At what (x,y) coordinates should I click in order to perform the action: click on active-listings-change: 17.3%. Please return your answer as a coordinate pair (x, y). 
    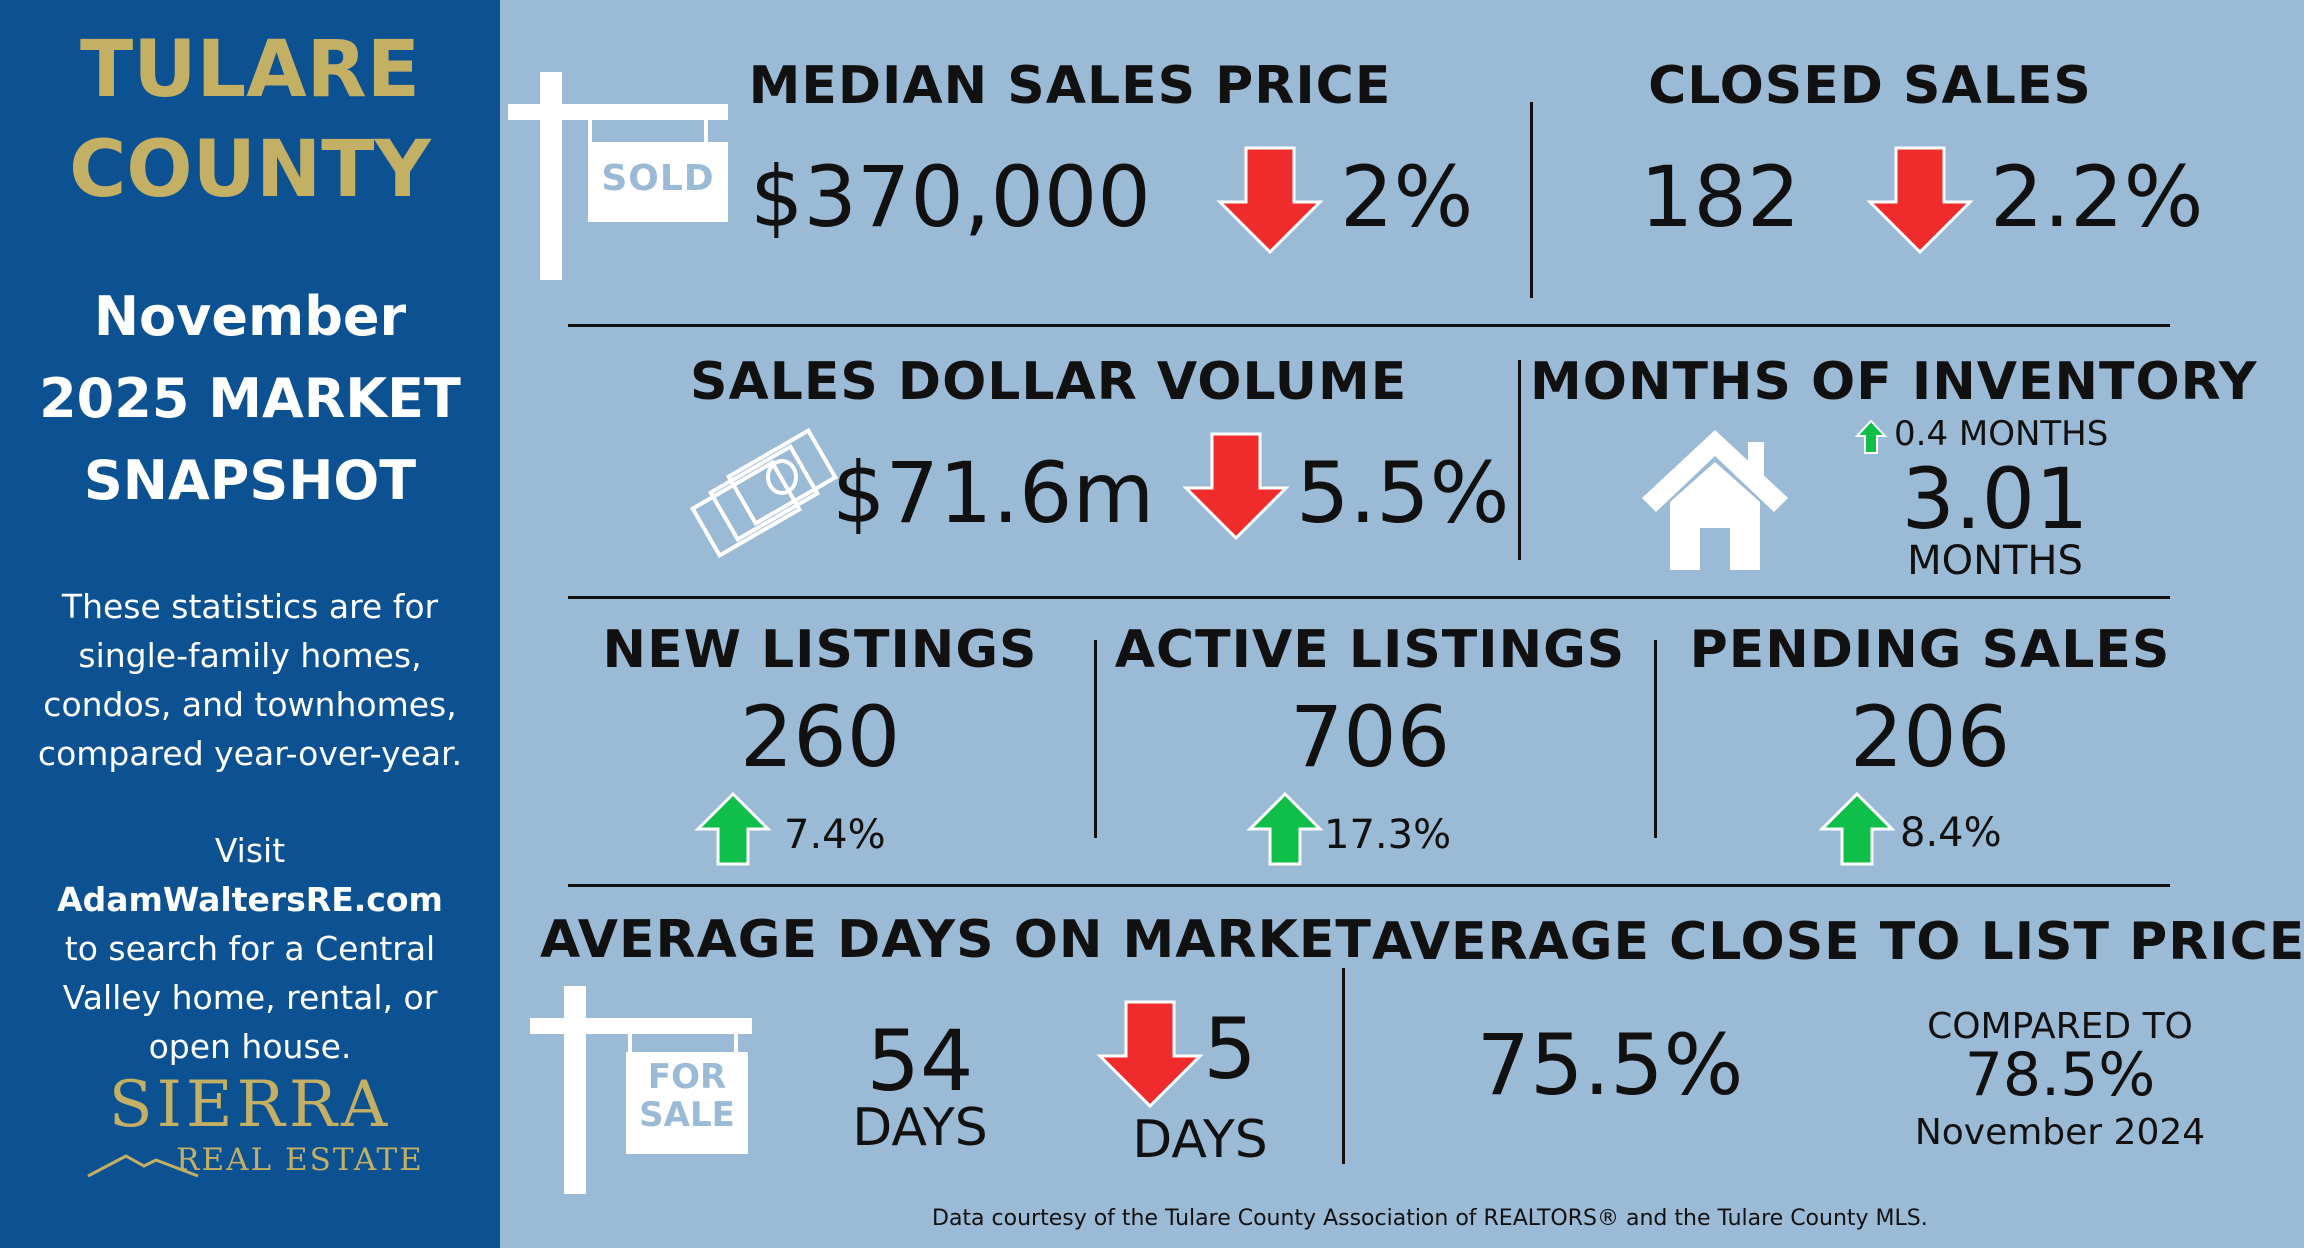
    Looking at the image, I should click on (1388, 835).